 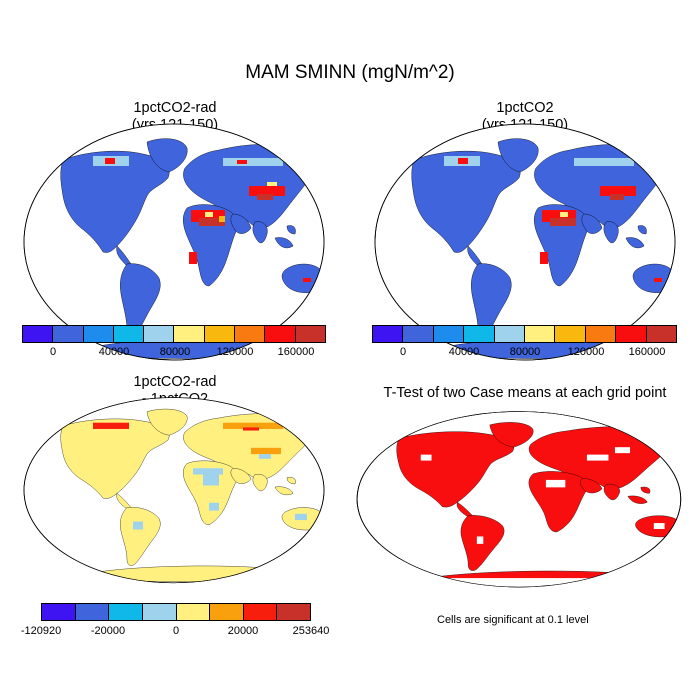 I want to click on figure-title: MAM SMINN (mgN/m^2), so click(x=350, y=72).